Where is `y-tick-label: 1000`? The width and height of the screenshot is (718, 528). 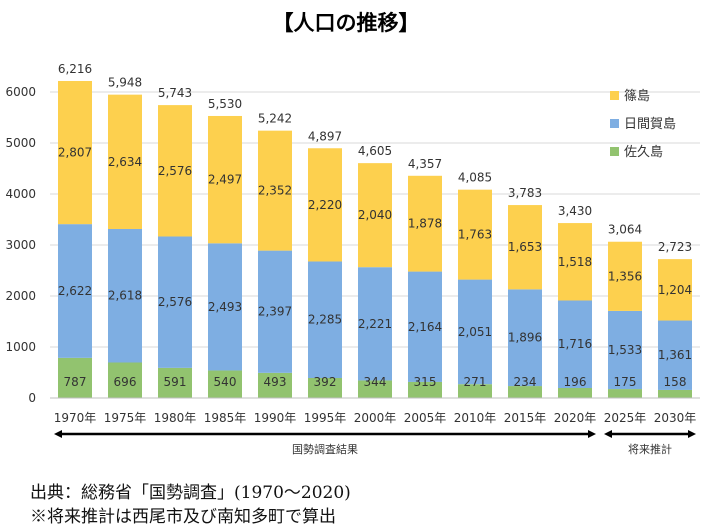
y-tick-label: 1000 is located at coordinates (20, 347).